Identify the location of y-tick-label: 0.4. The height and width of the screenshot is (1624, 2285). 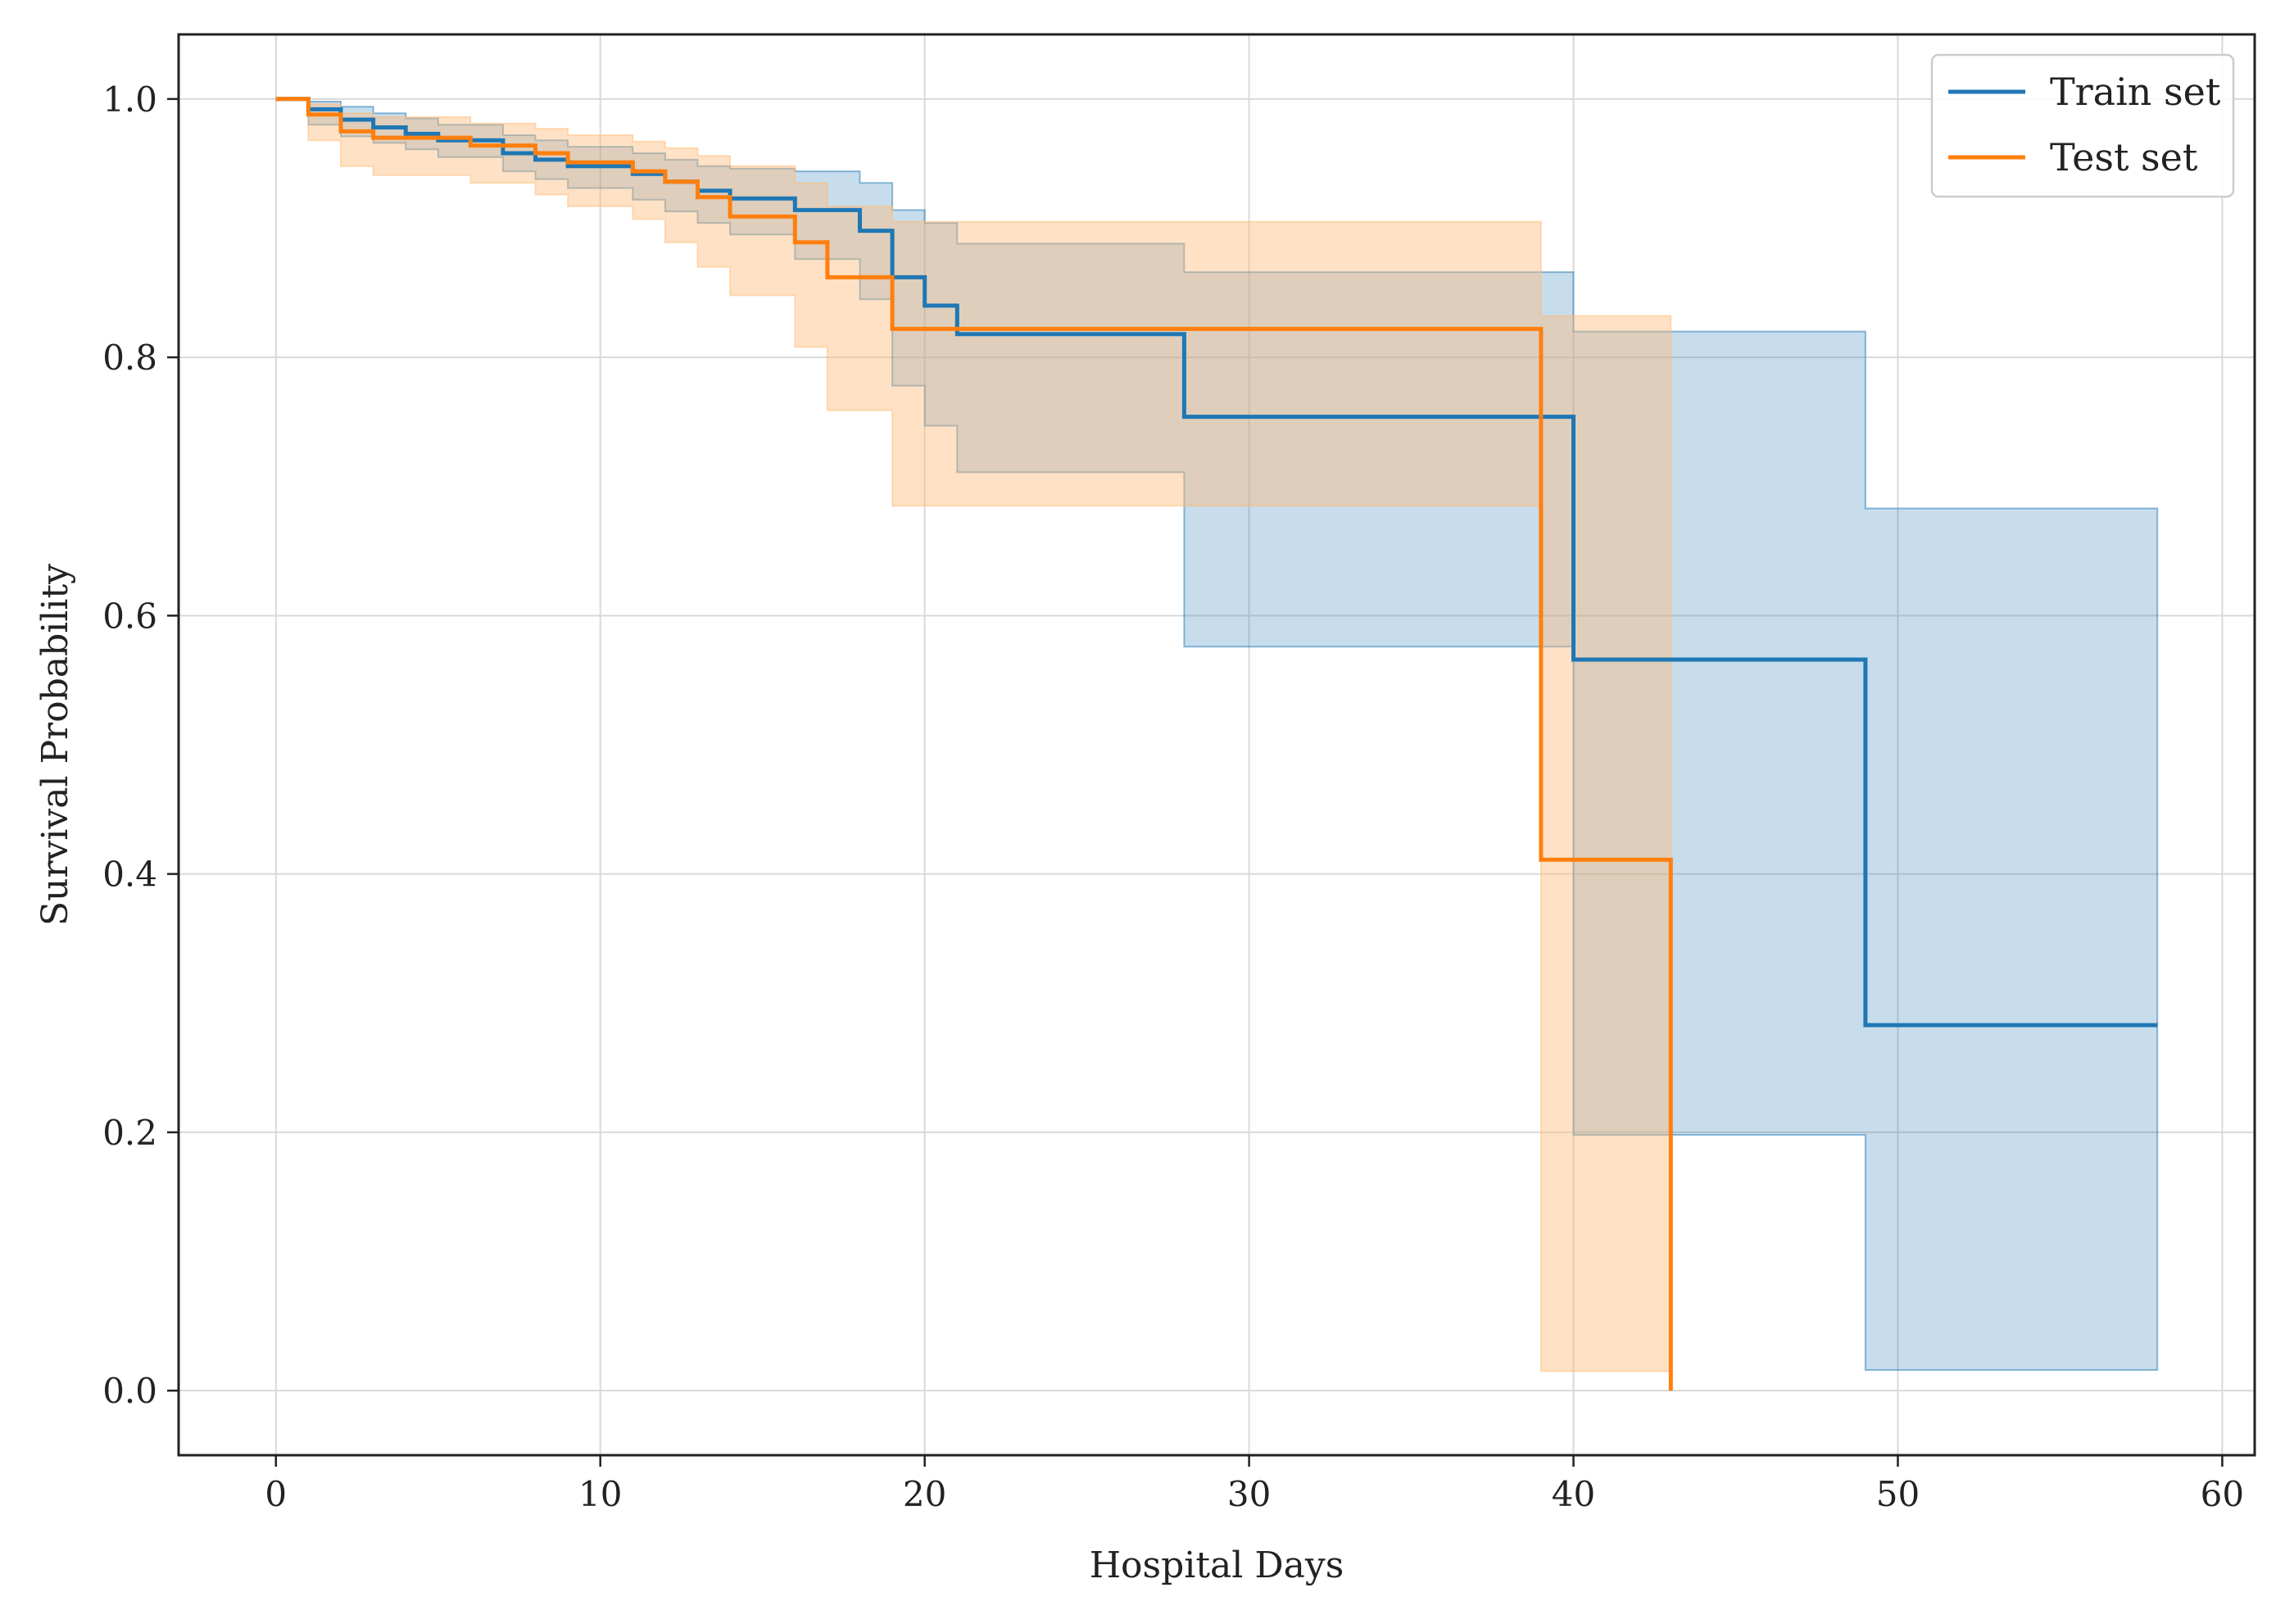
(129, 875).